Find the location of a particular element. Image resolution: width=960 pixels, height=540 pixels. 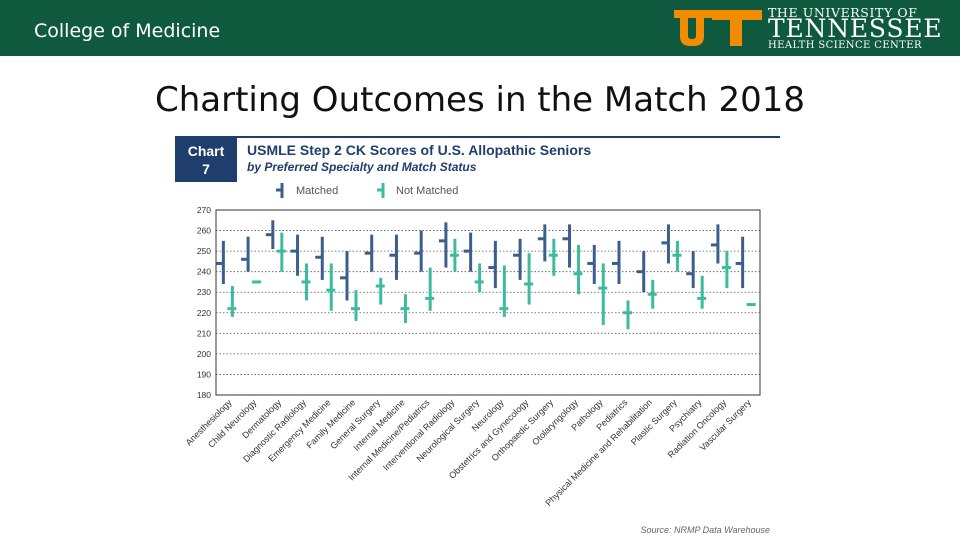

y-tick-label: 230 is located at coordinates (204, 292).